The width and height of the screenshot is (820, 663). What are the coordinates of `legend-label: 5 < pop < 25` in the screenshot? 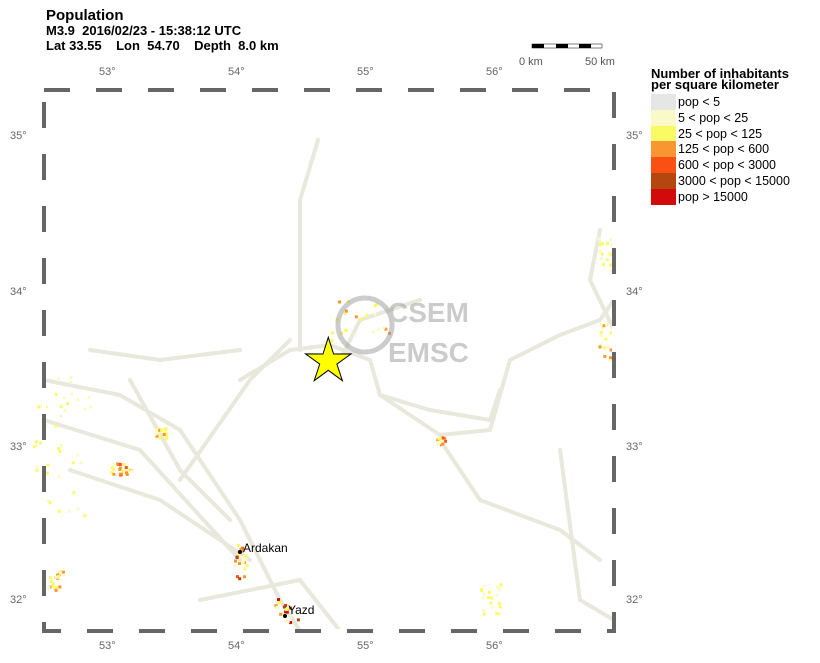 It's located at (713, 117).